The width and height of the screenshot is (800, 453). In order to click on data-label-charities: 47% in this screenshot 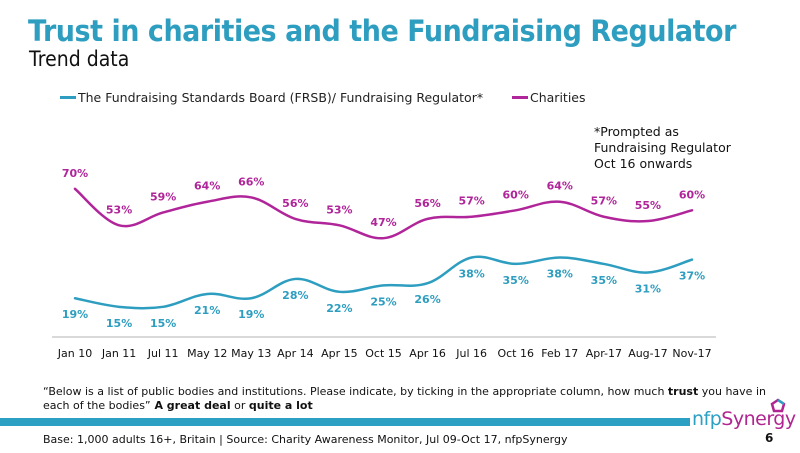, I will do `click(383, 222)`.